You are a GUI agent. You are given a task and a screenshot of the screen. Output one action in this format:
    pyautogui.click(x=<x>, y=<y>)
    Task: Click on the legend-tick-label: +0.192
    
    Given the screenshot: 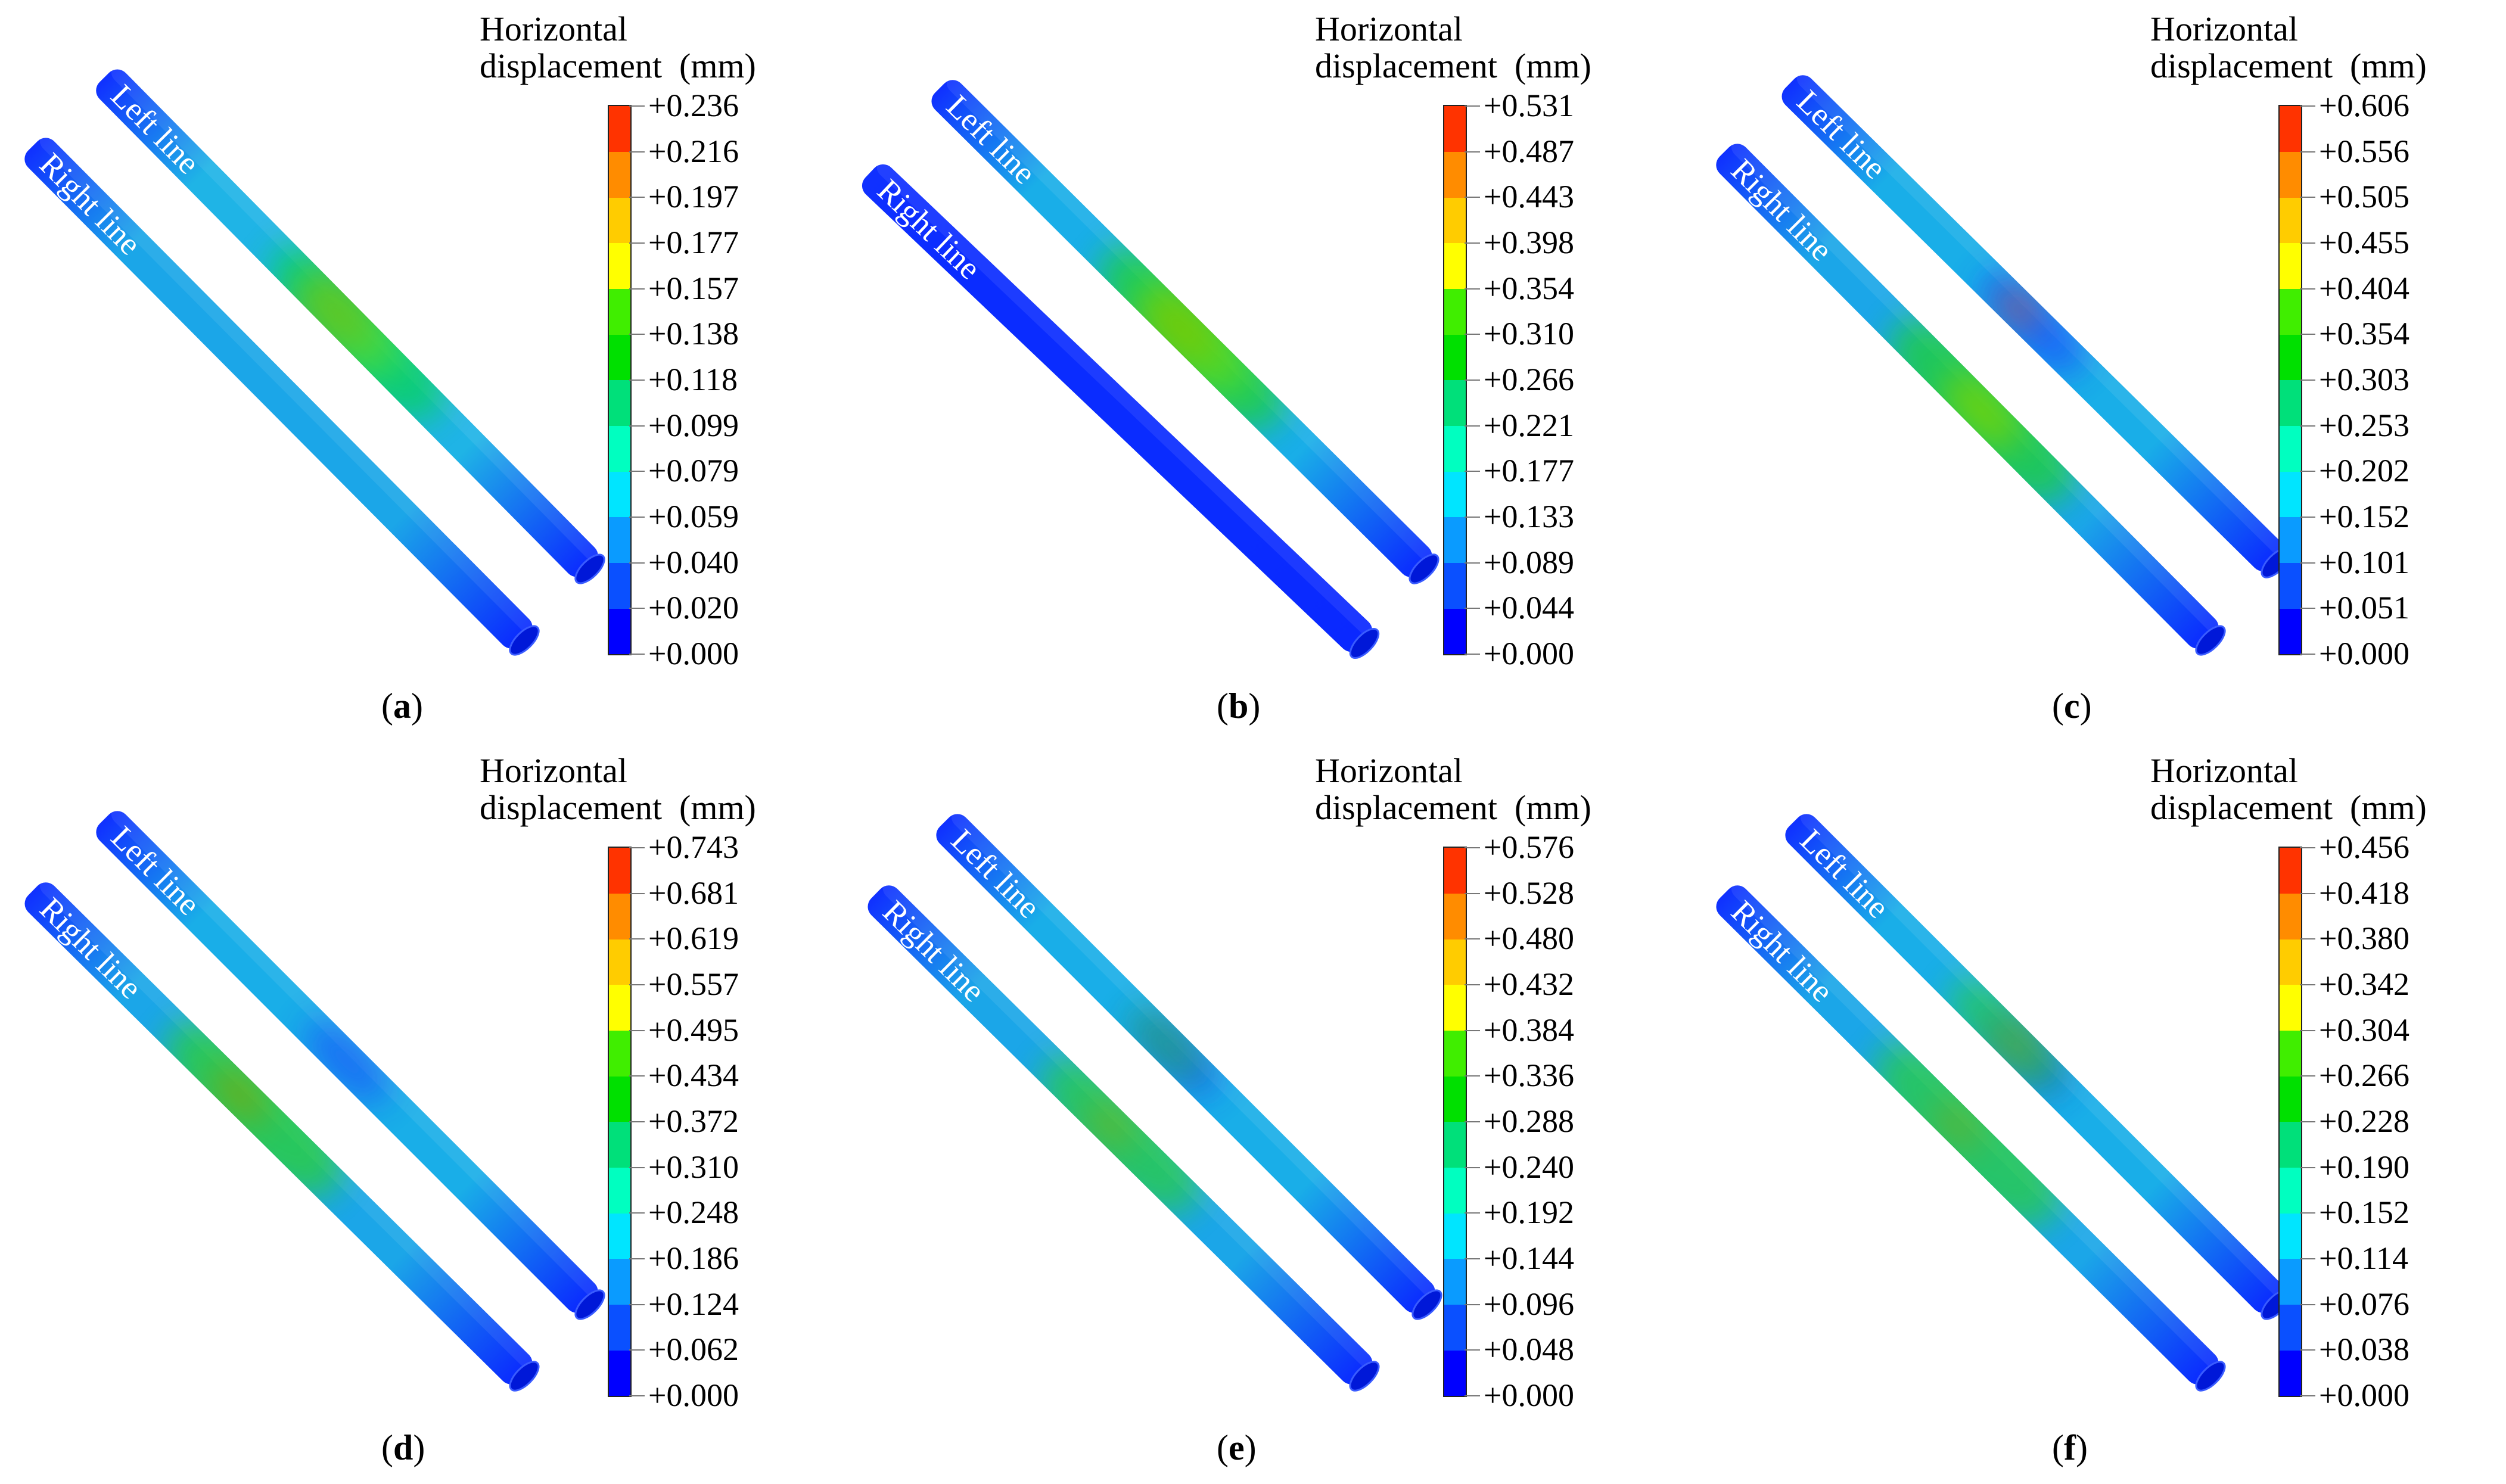 What is the action you would take?
    pyautogui.click(x=1529, y=1212)
    